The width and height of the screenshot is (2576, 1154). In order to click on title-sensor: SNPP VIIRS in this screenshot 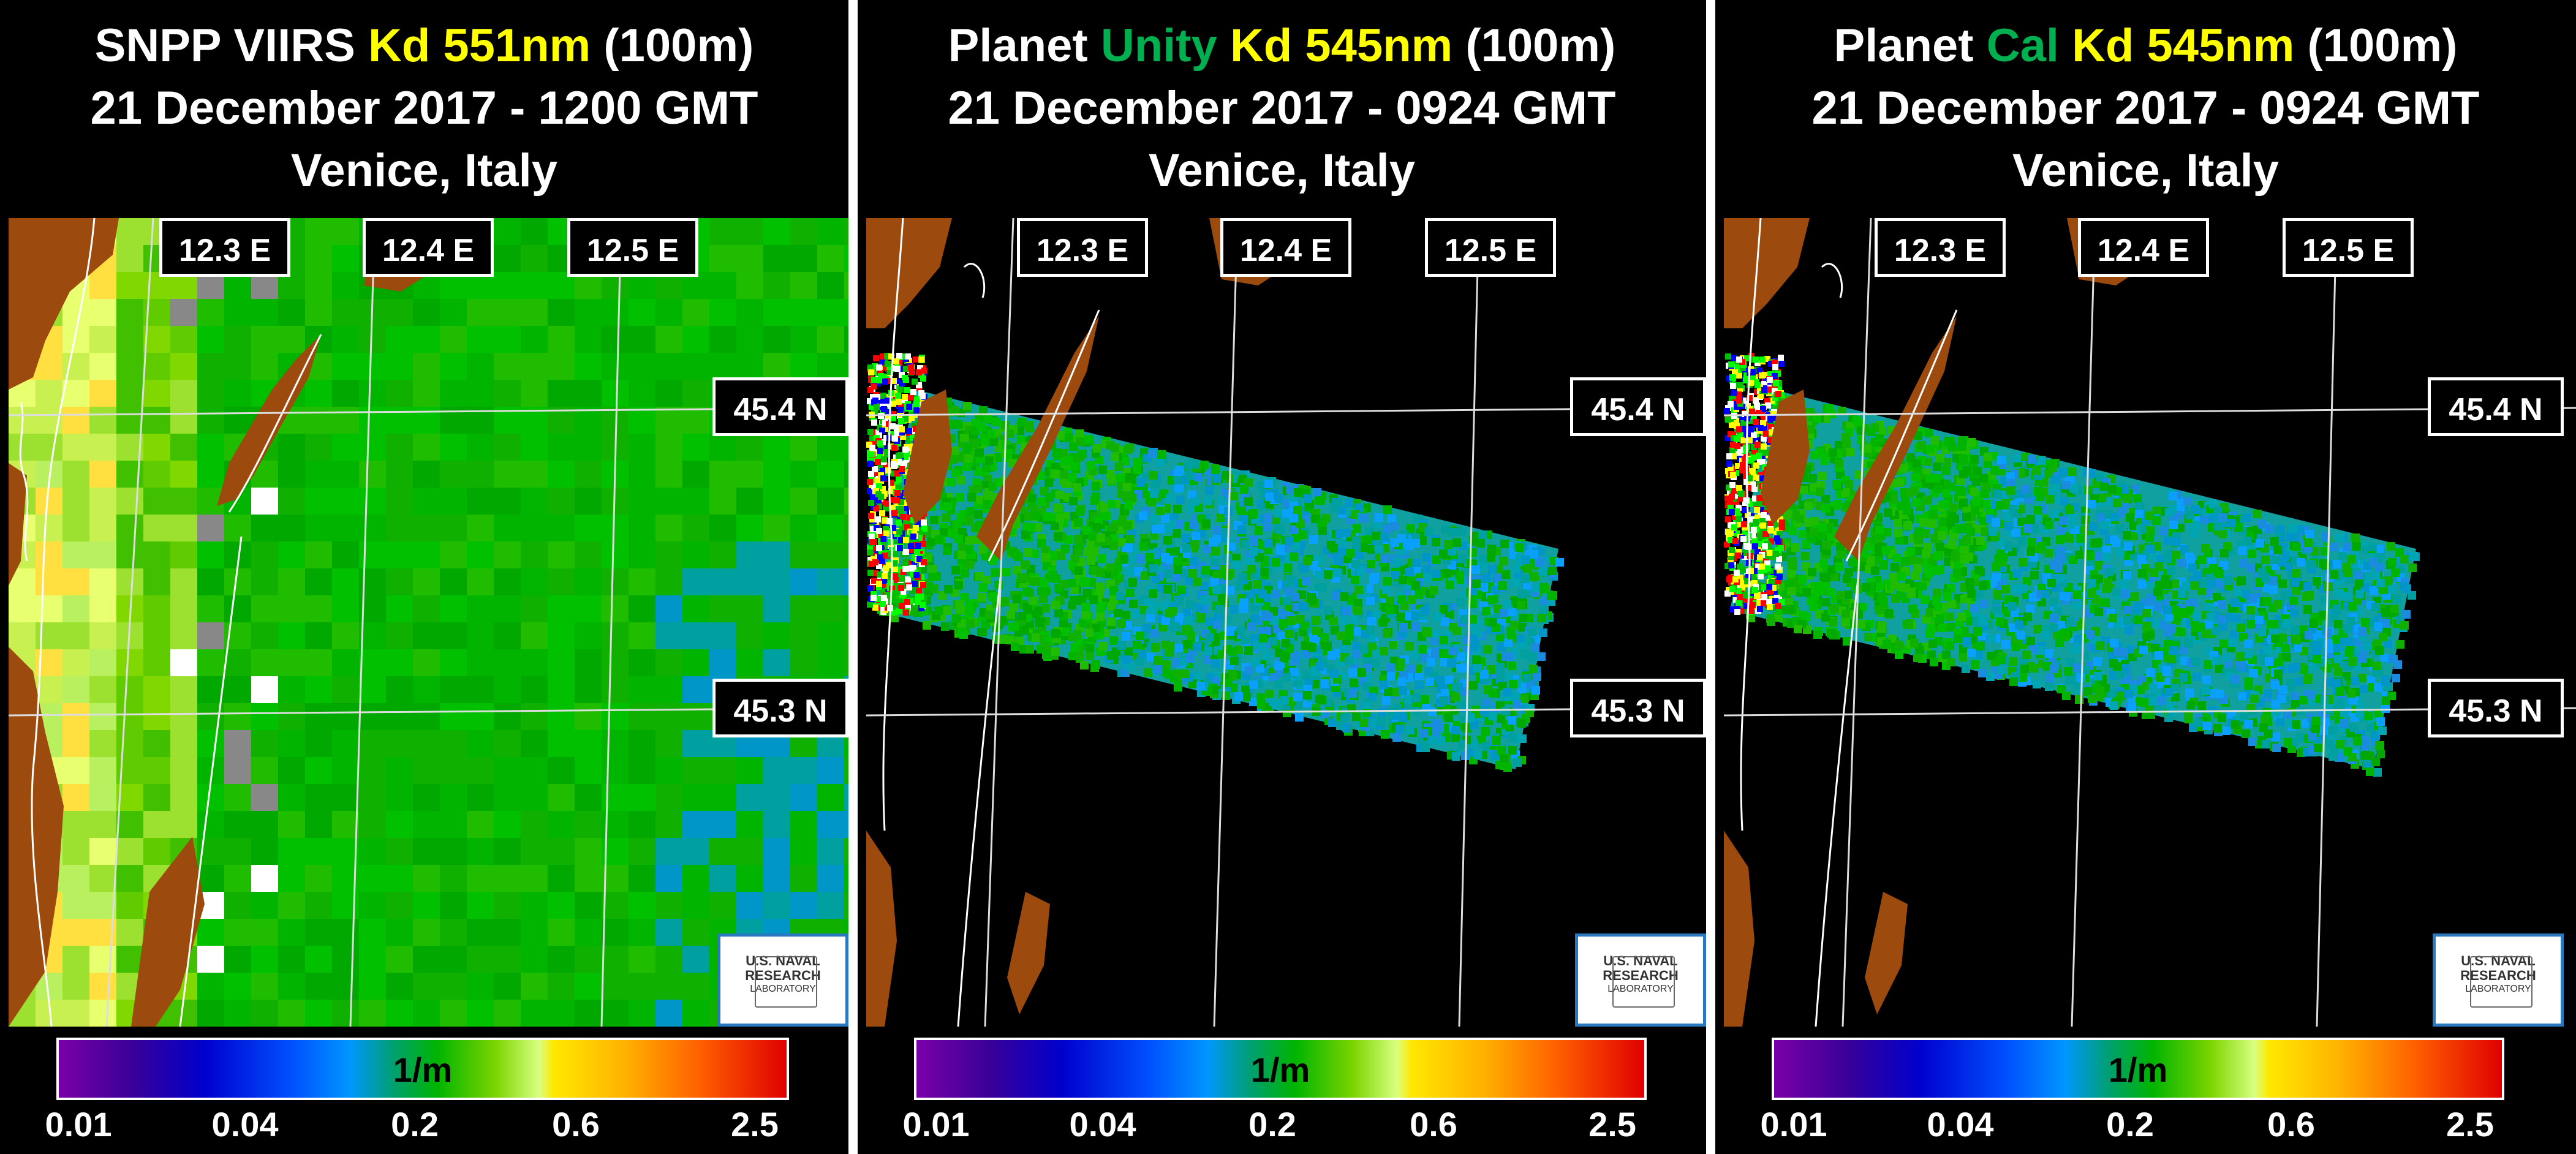, I will do `click(231, 46)`.